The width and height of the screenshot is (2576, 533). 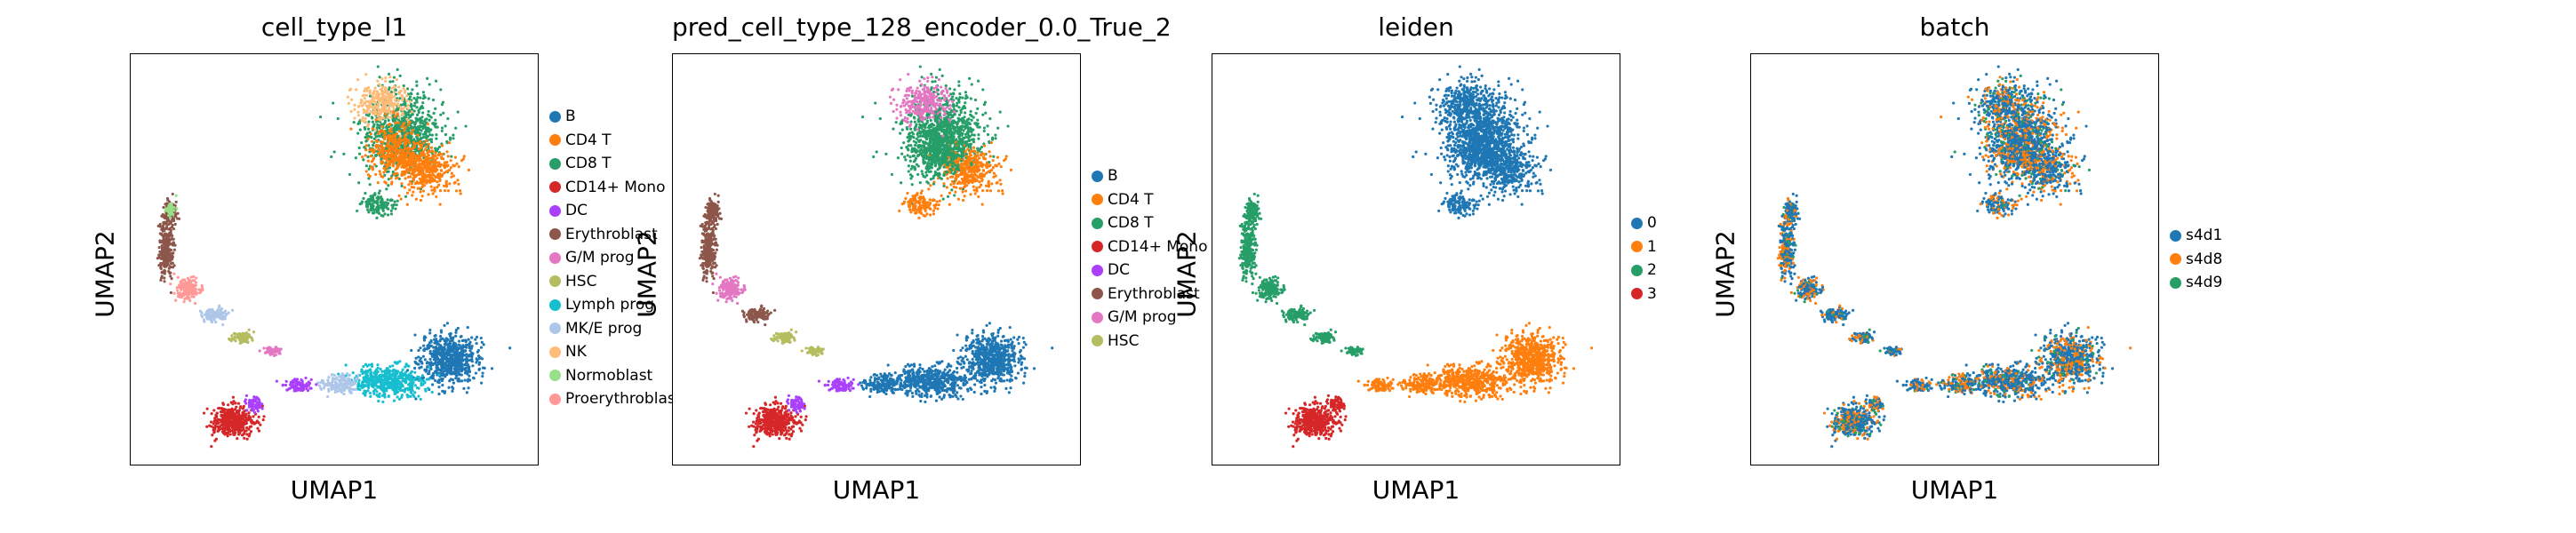 What do you see at coordinates (611, 234) in the screenshot?
I see `legend-label: Erythroblast` at bounding box center [611, 234].